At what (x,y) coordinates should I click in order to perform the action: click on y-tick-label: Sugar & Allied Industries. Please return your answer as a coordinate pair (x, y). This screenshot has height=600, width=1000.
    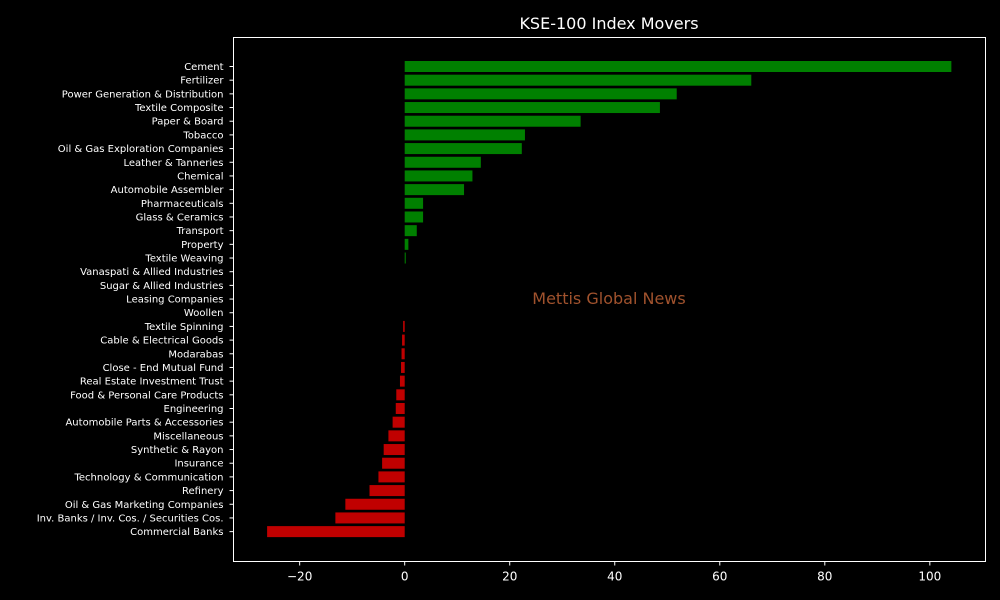
    Looking at the image, I should click on (162, 286).